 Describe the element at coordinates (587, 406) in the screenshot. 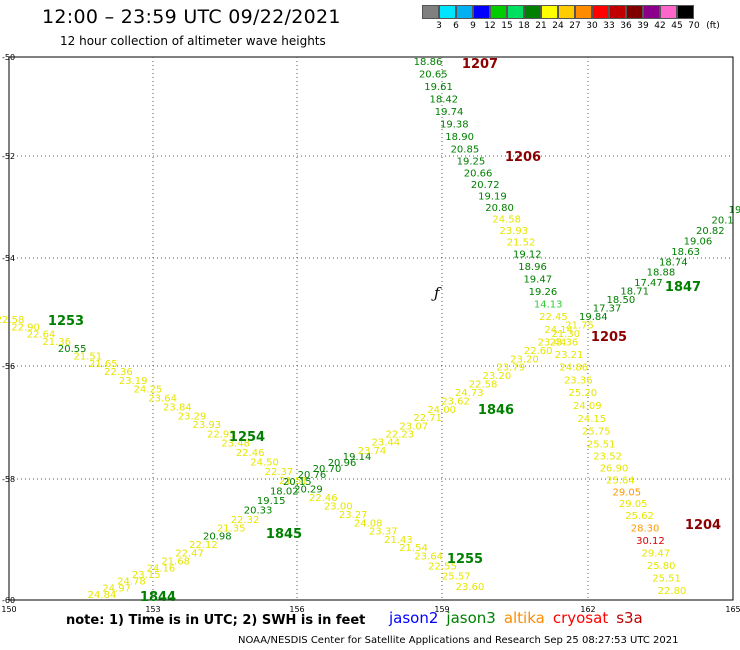

I see `wave-height-value: 24.09` at that location.